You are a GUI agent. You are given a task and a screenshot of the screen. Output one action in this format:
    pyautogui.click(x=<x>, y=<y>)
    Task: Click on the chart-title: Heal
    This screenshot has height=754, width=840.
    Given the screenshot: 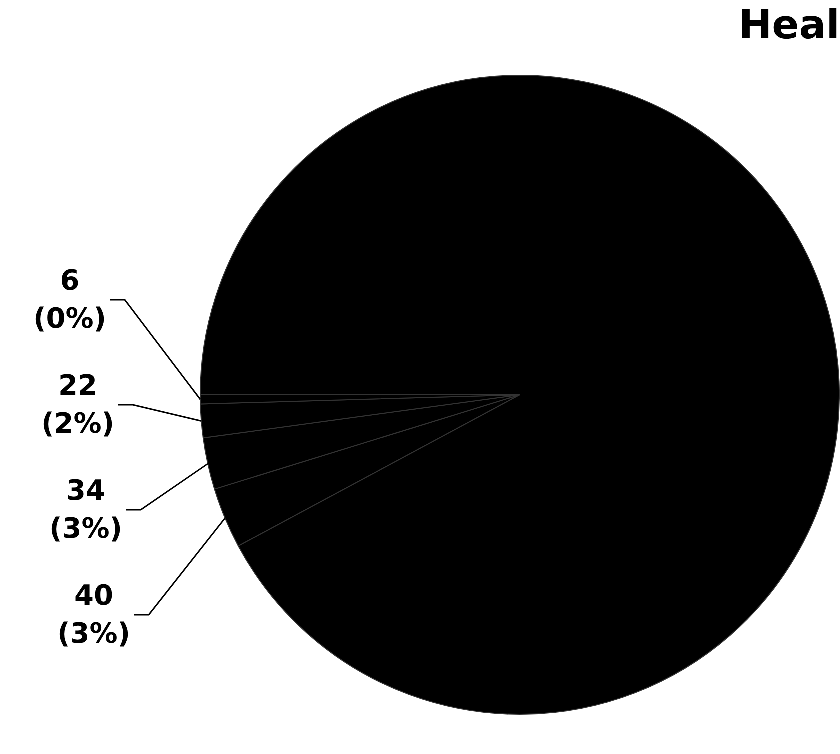 What is the action you would take?
    pyautogui.click(x=789, y=25)
    